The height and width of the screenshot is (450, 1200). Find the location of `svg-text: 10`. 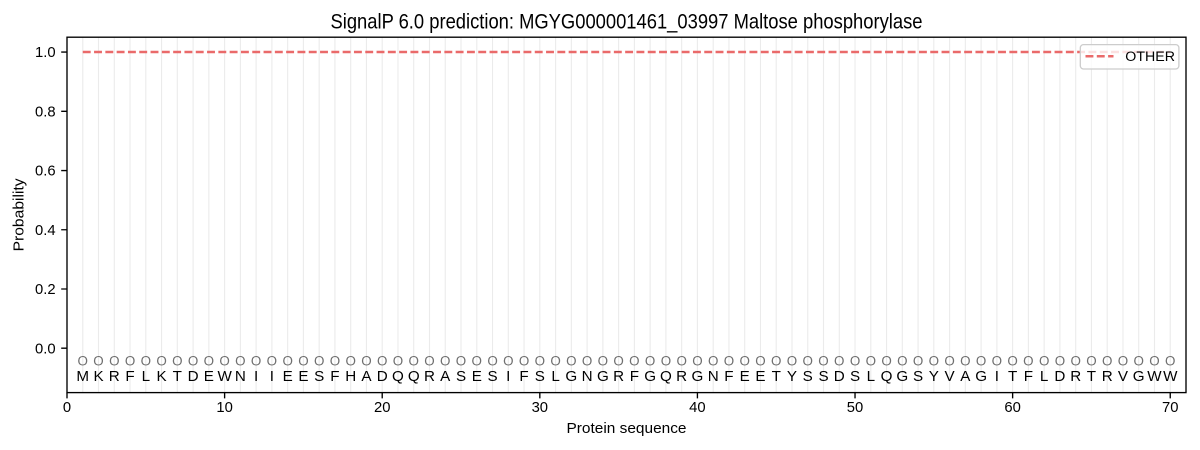

svg-text: 10 is located at coordinates (224, 408).